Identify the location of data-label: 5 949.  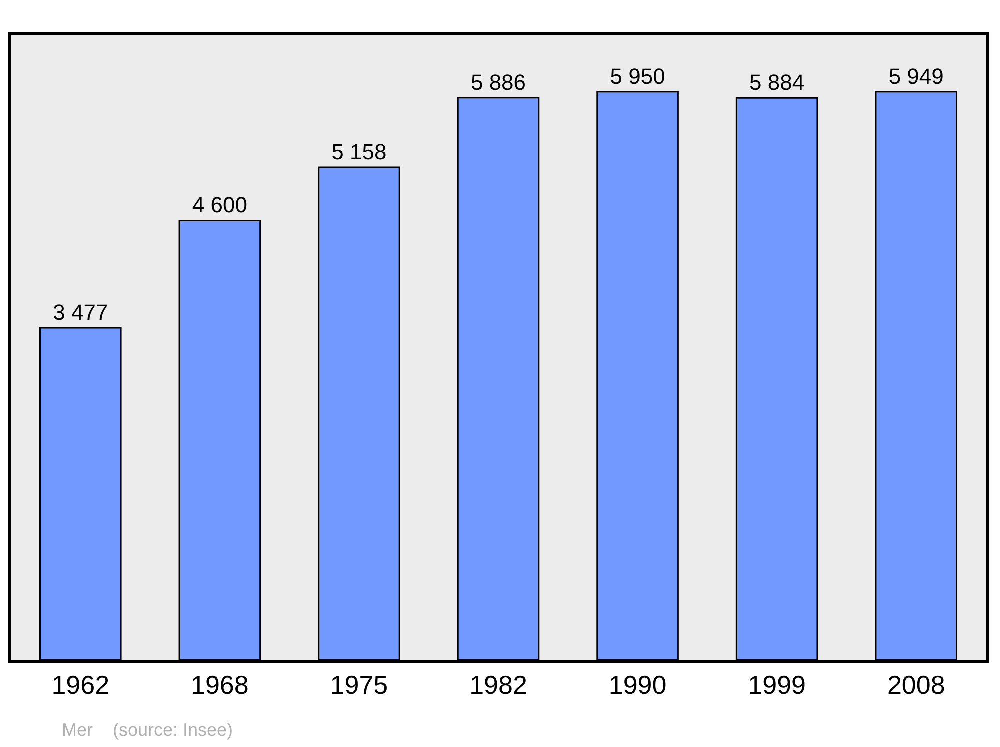
(916, 76).